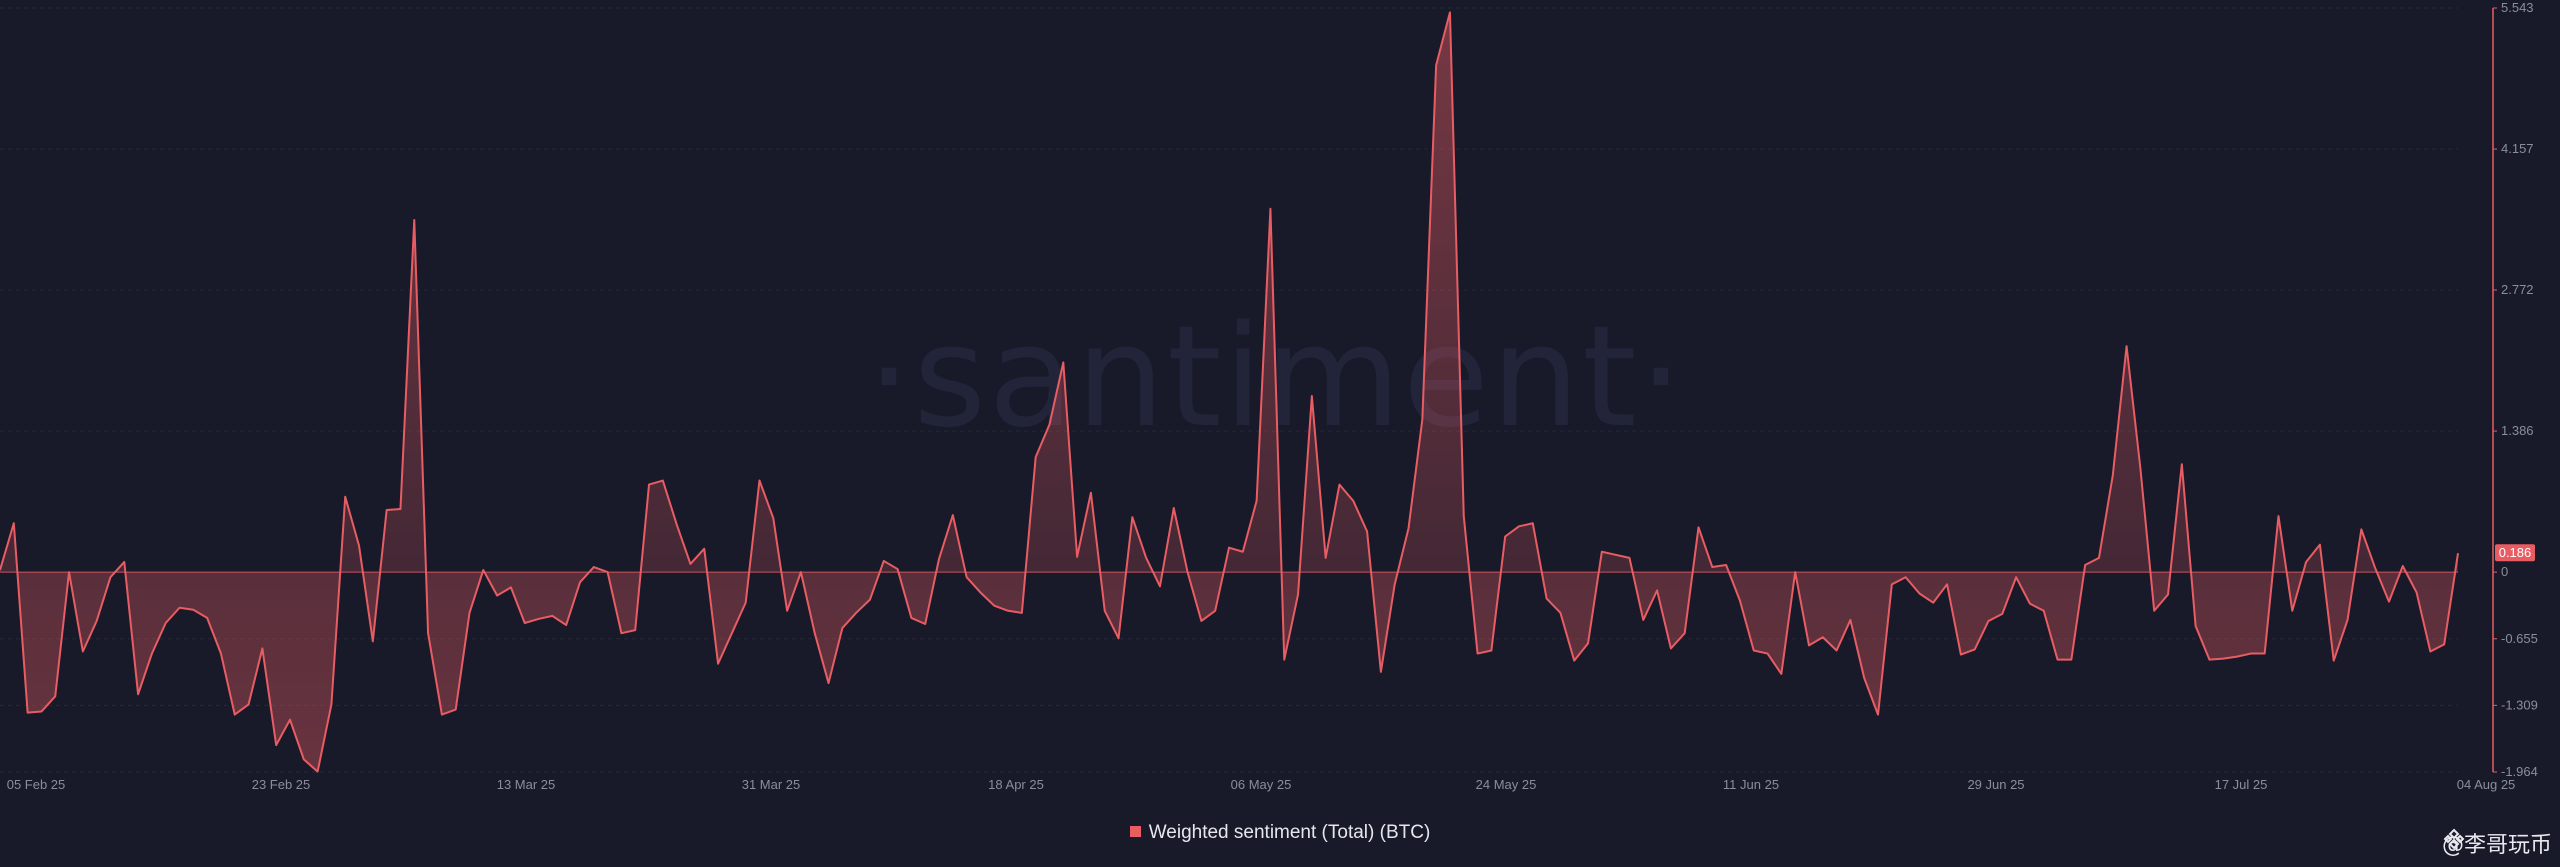  I want to click on x-tick-label: 04 Aug 25, so click(2486, 784).